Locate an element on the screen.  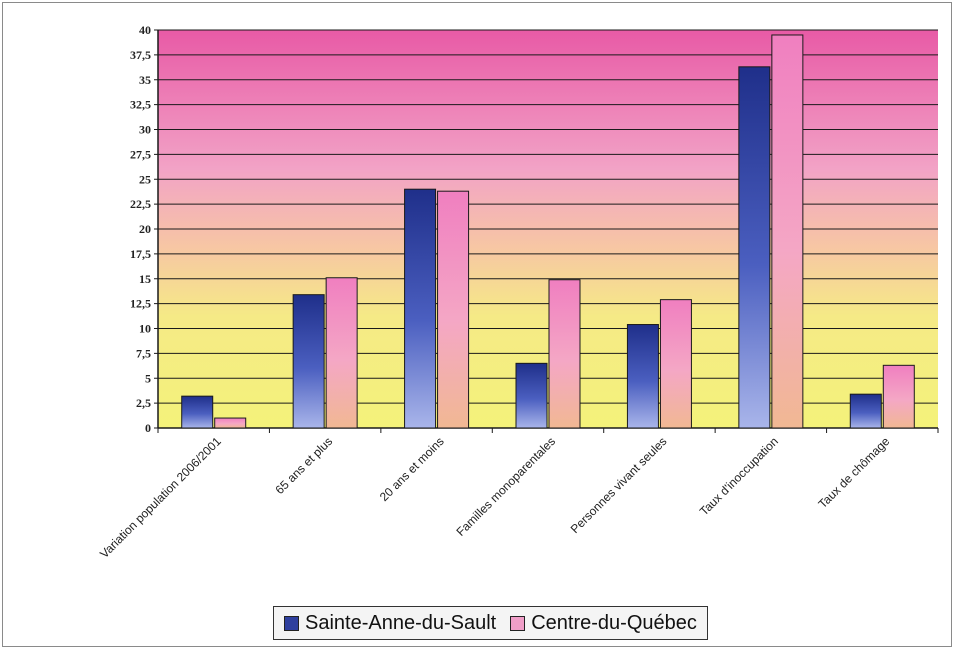
y-tick-label: 12,5 is located at coordinates (140, 304).